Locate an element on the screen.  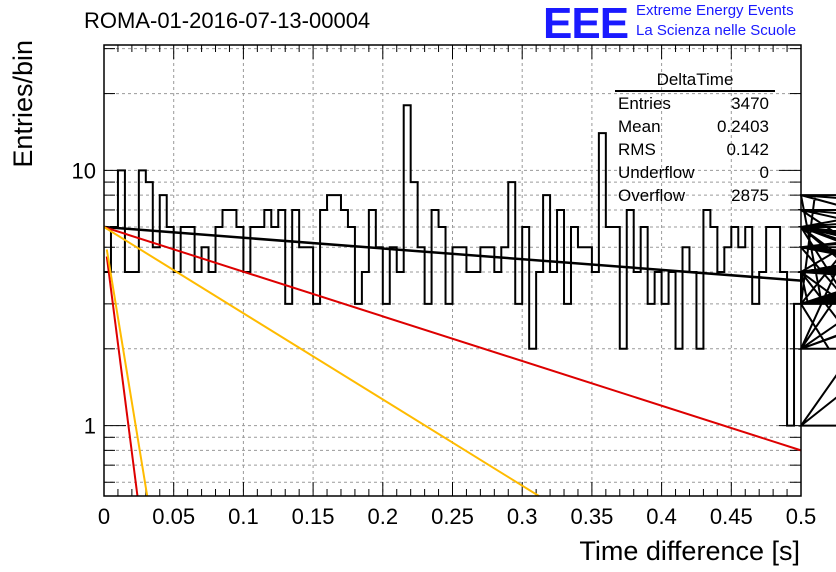
stats-label: RMS is located at coordinates (637, 149).